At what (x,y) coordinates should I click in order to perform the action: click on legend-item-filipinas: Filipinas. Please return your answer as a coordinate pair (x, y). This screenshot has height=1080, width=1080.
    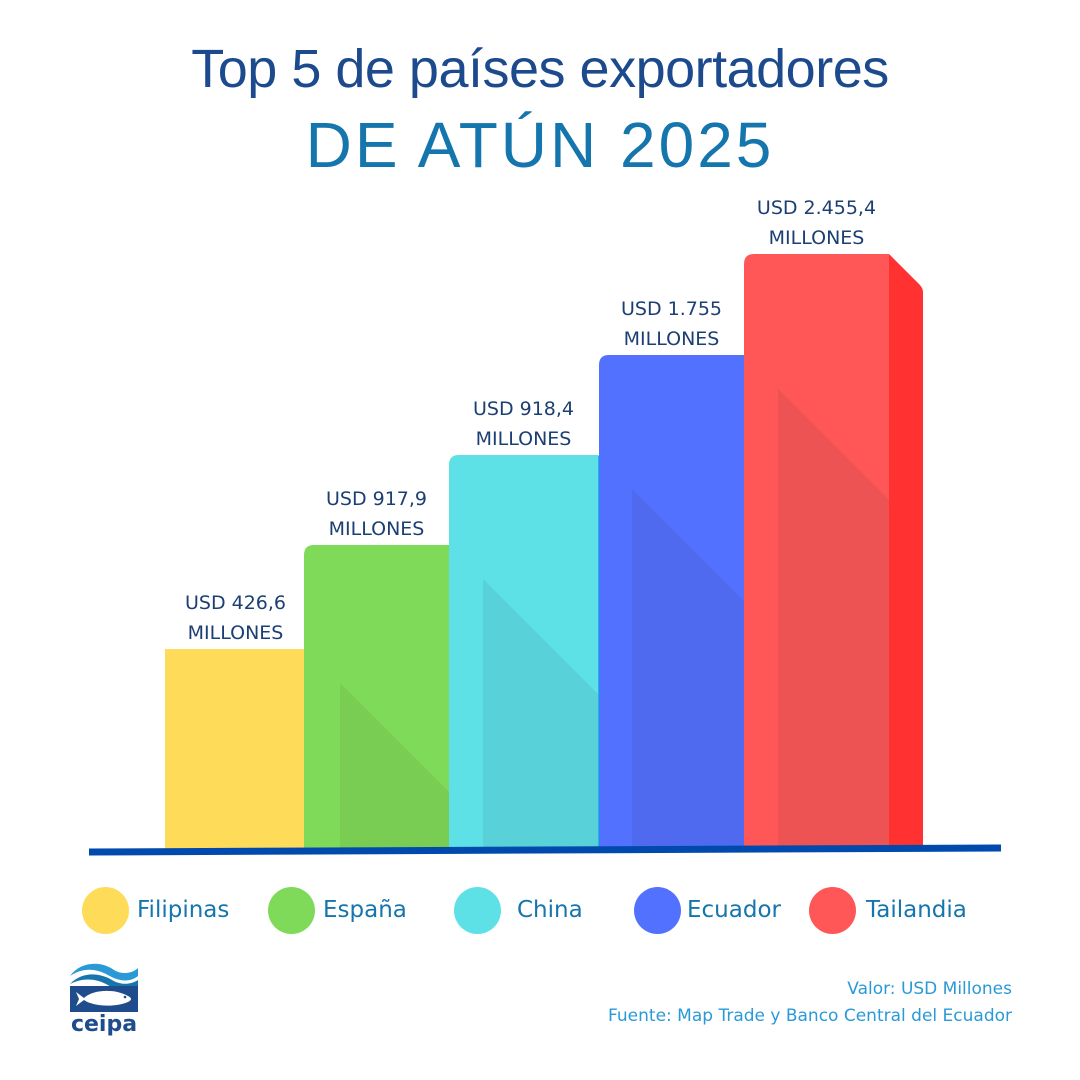
    Looking at the image, I should click on (155, 910).